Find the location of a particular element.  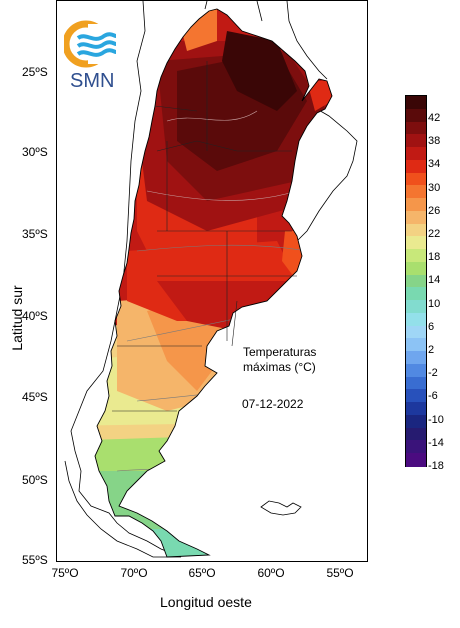

legend-label: -10 is located at coordinates (436, 419).